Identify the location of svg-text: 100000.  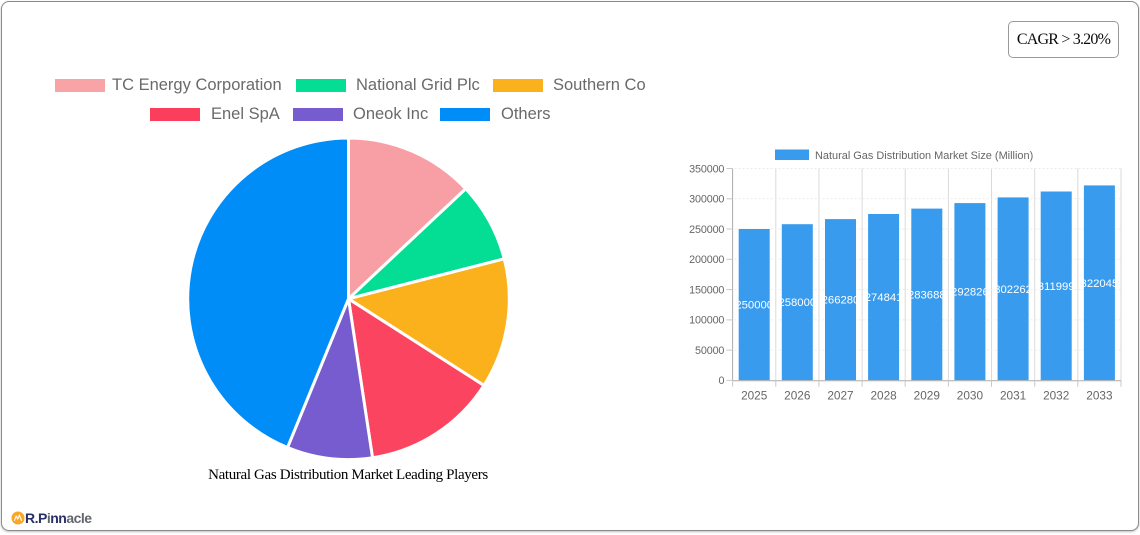
(706, 321).